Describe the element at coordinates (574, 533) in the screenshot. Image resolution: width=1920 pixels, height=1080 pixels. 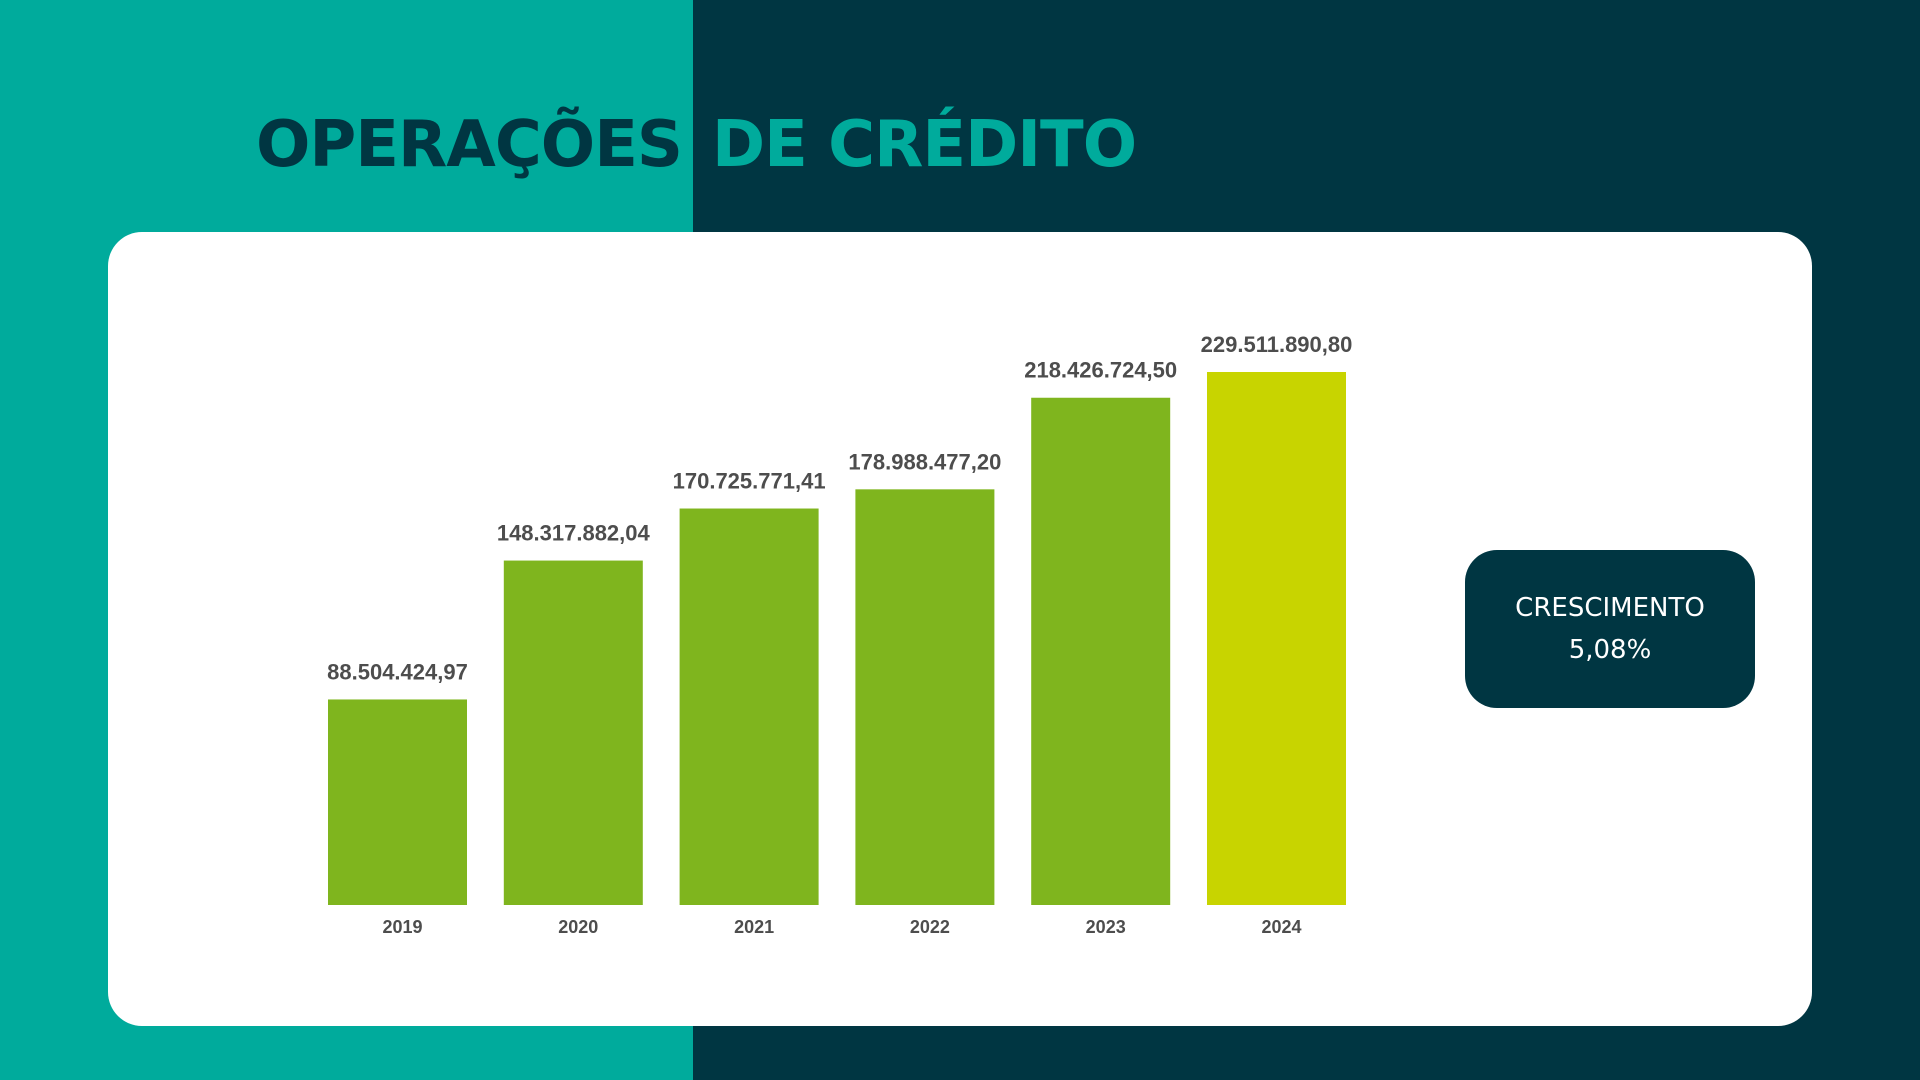
I see `bar-value-label-2020: 148.317.882,04` at that location.